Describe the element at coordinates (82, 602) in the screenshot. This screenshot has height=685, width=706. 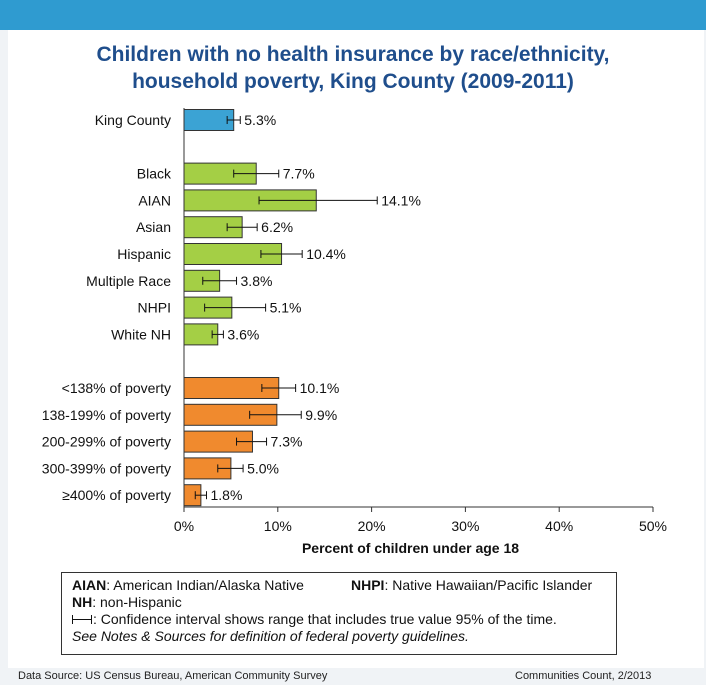
I see `legend-nh-abbr: NH` at that location.